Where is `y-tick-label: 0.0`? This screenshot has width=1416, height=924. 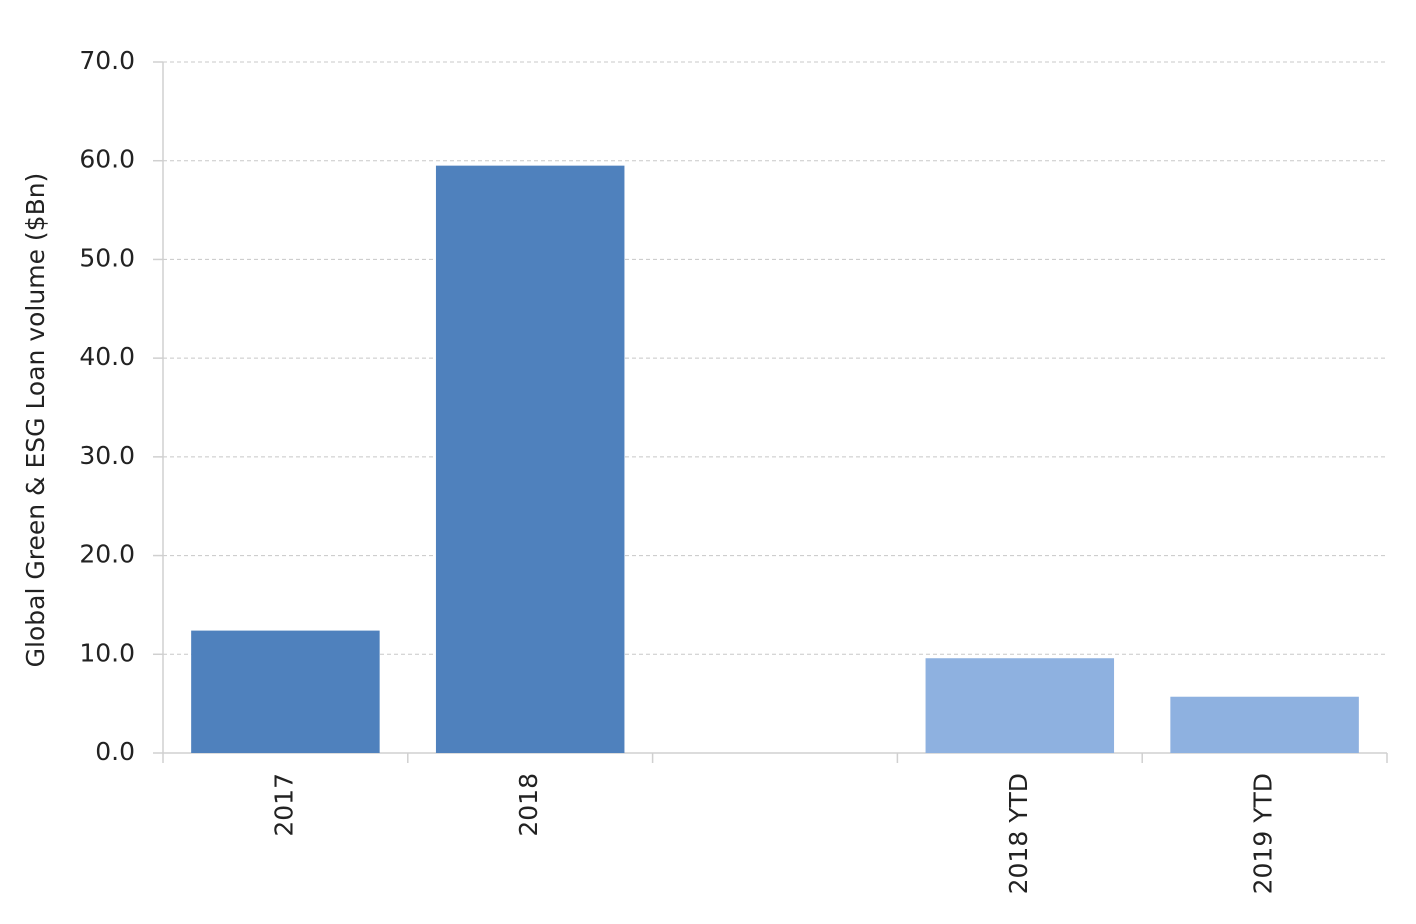
y-tick-label: 0.0 is located at coordinates (115, 751).